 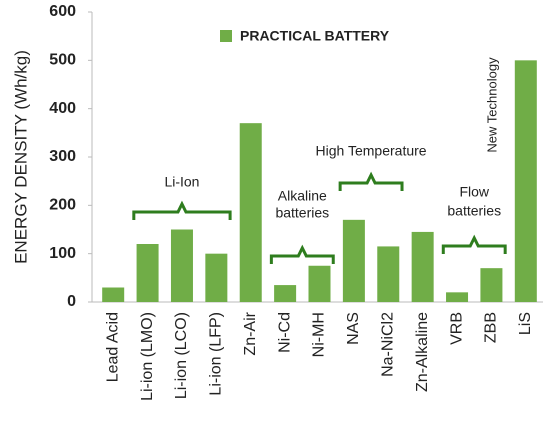 What do you see at coordinates (62, 60) in the screenshot?
I see `y-tick-label: 500` at bounding box center [62, 60].